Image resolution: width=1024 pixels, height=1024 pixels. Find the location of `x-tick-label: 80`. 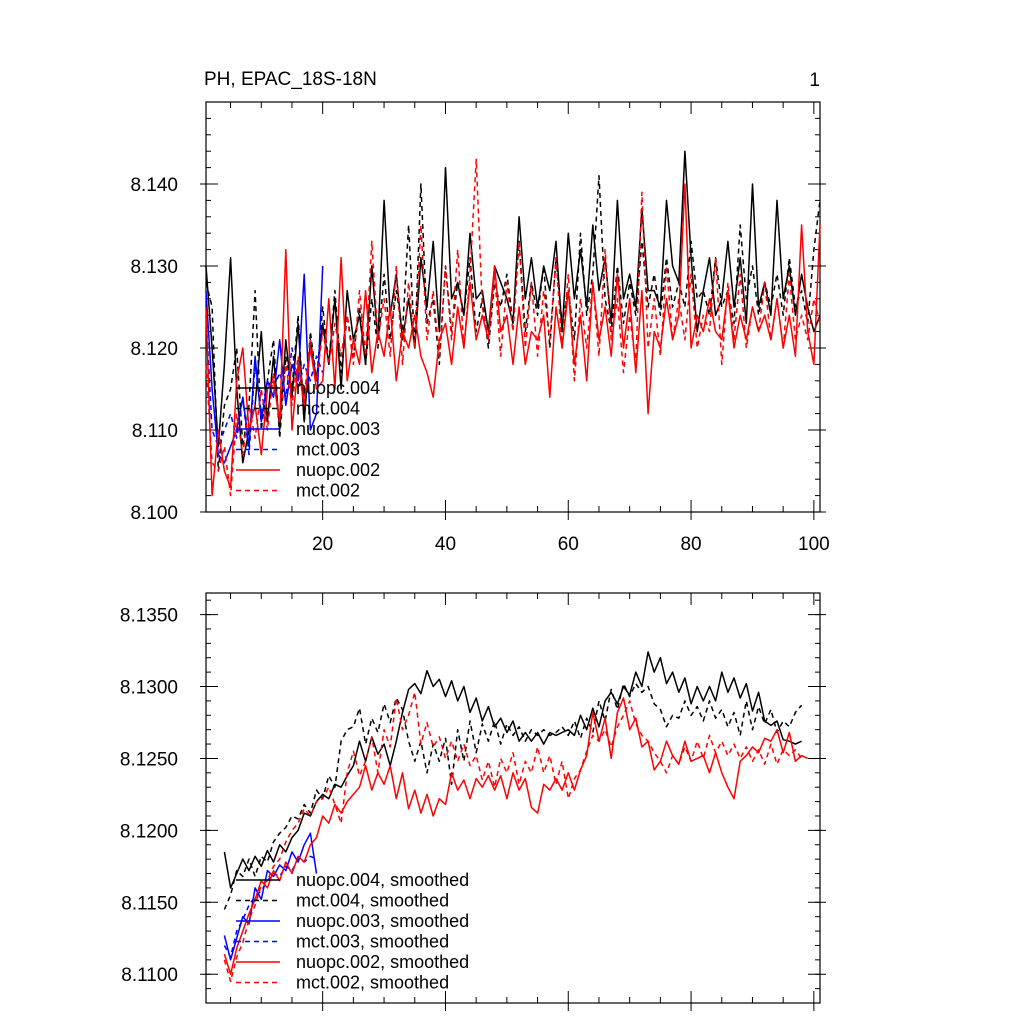

x-tick-label: 80 is located at coordinates (690, 544).